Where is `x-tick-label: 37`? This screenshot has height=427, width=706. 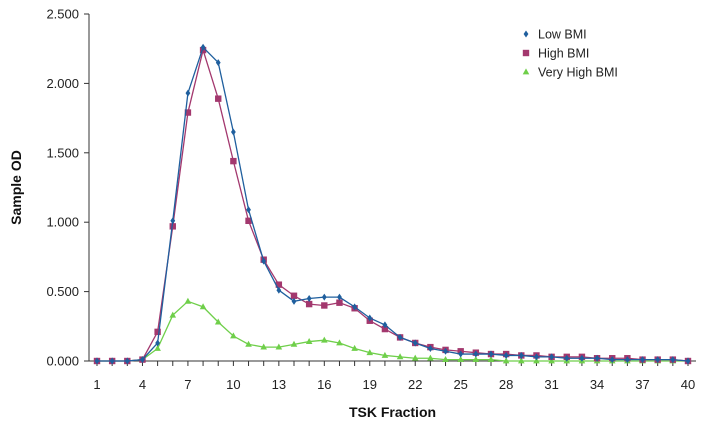
x-tick-label: 37 is located at coordinates (642, 384).